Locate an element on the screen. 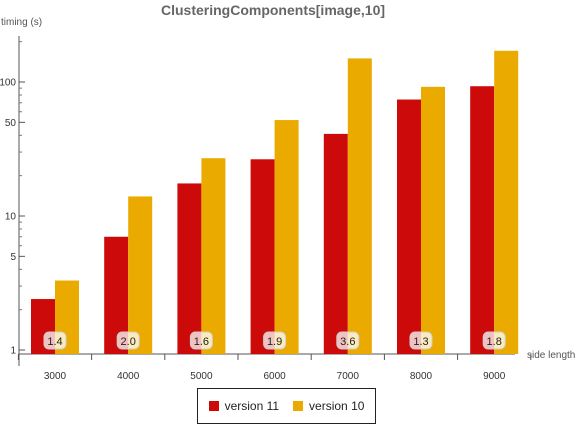  legend-item-version-11: version 11 is located at coordinates (244, 406).